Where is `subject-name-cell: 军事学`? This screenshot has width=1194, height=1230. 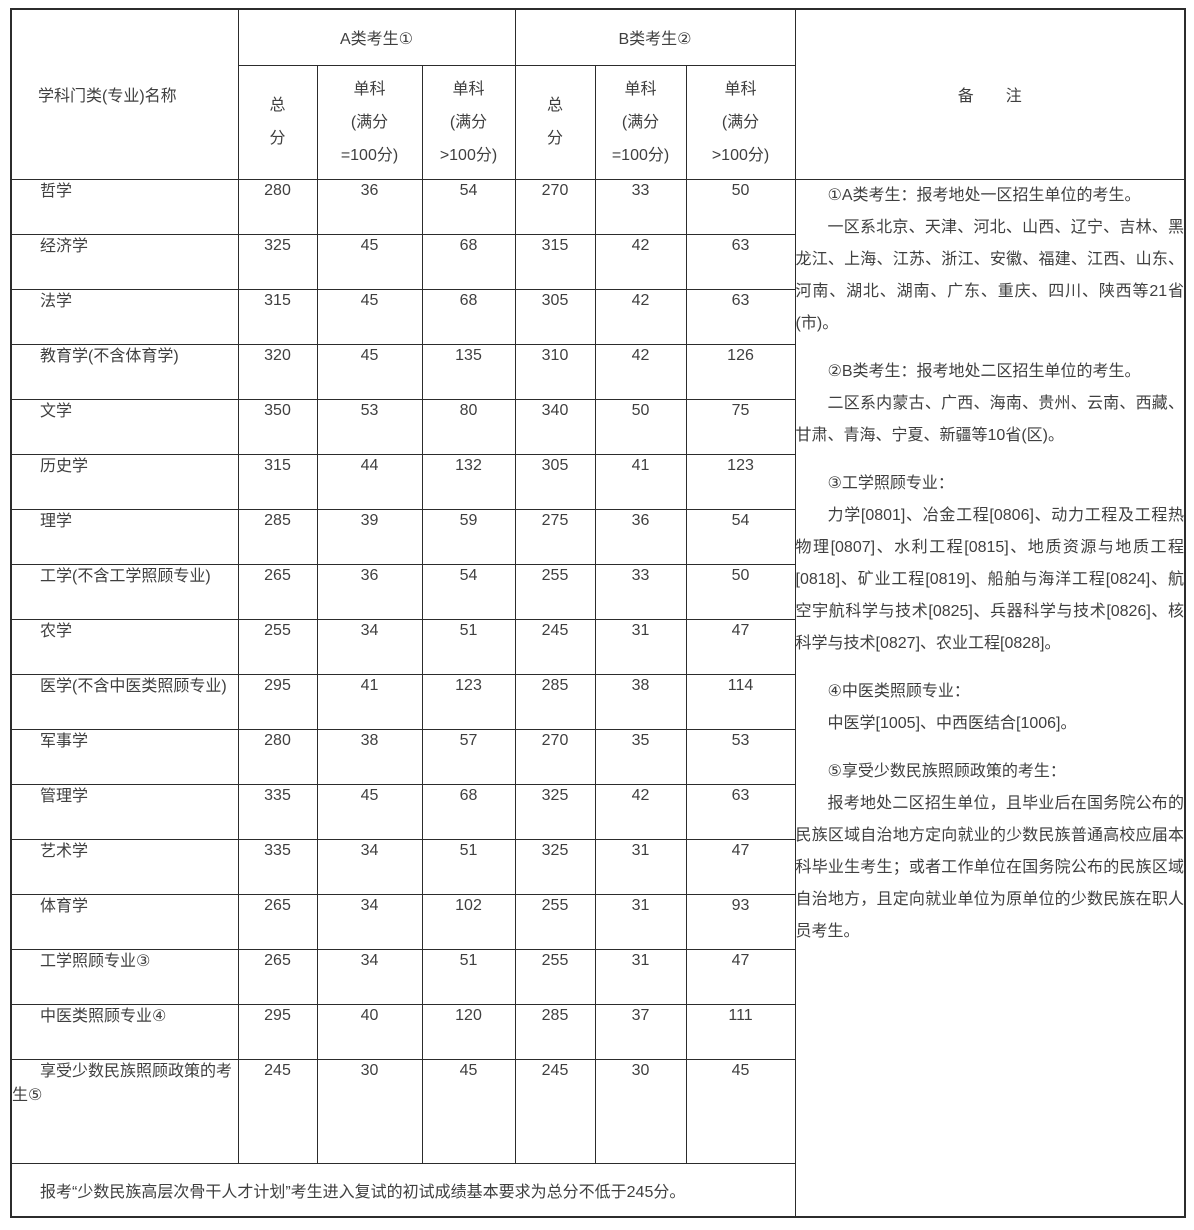 subject-name-cell: 军事学 is located at coordinates (124, 756).